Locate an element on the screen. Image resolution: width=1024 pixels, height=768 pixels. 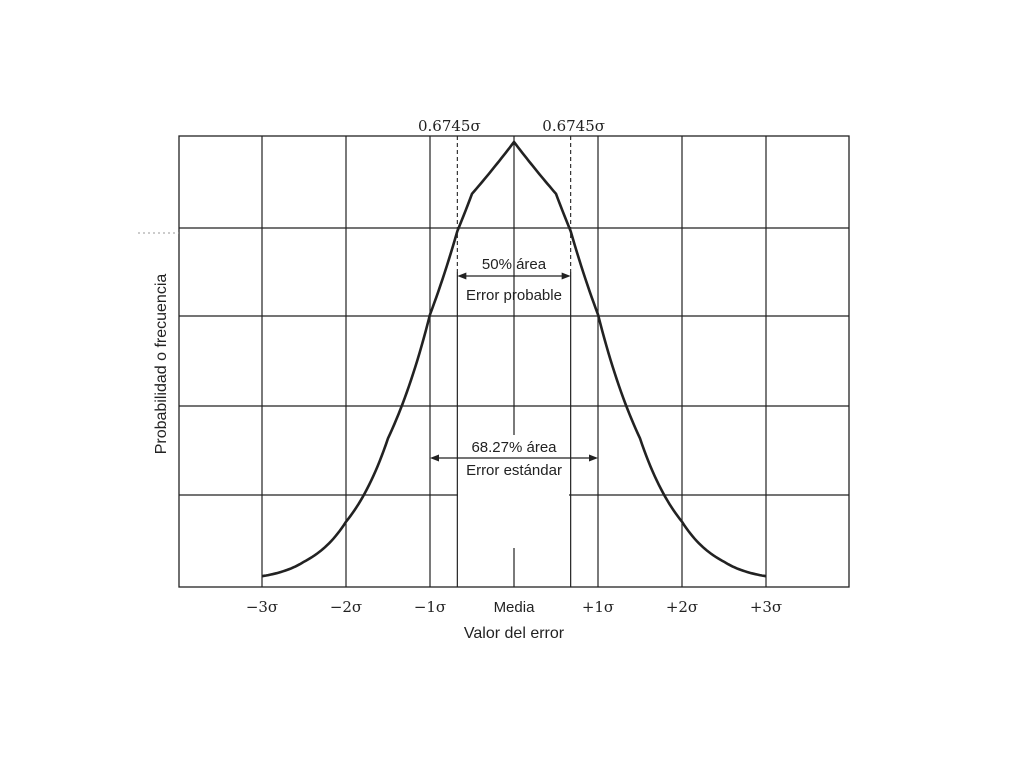
x-tick-labels: −3σ −2σ −1σ Media +1σ +2σ +3σ is located at coordinates (514, 607).